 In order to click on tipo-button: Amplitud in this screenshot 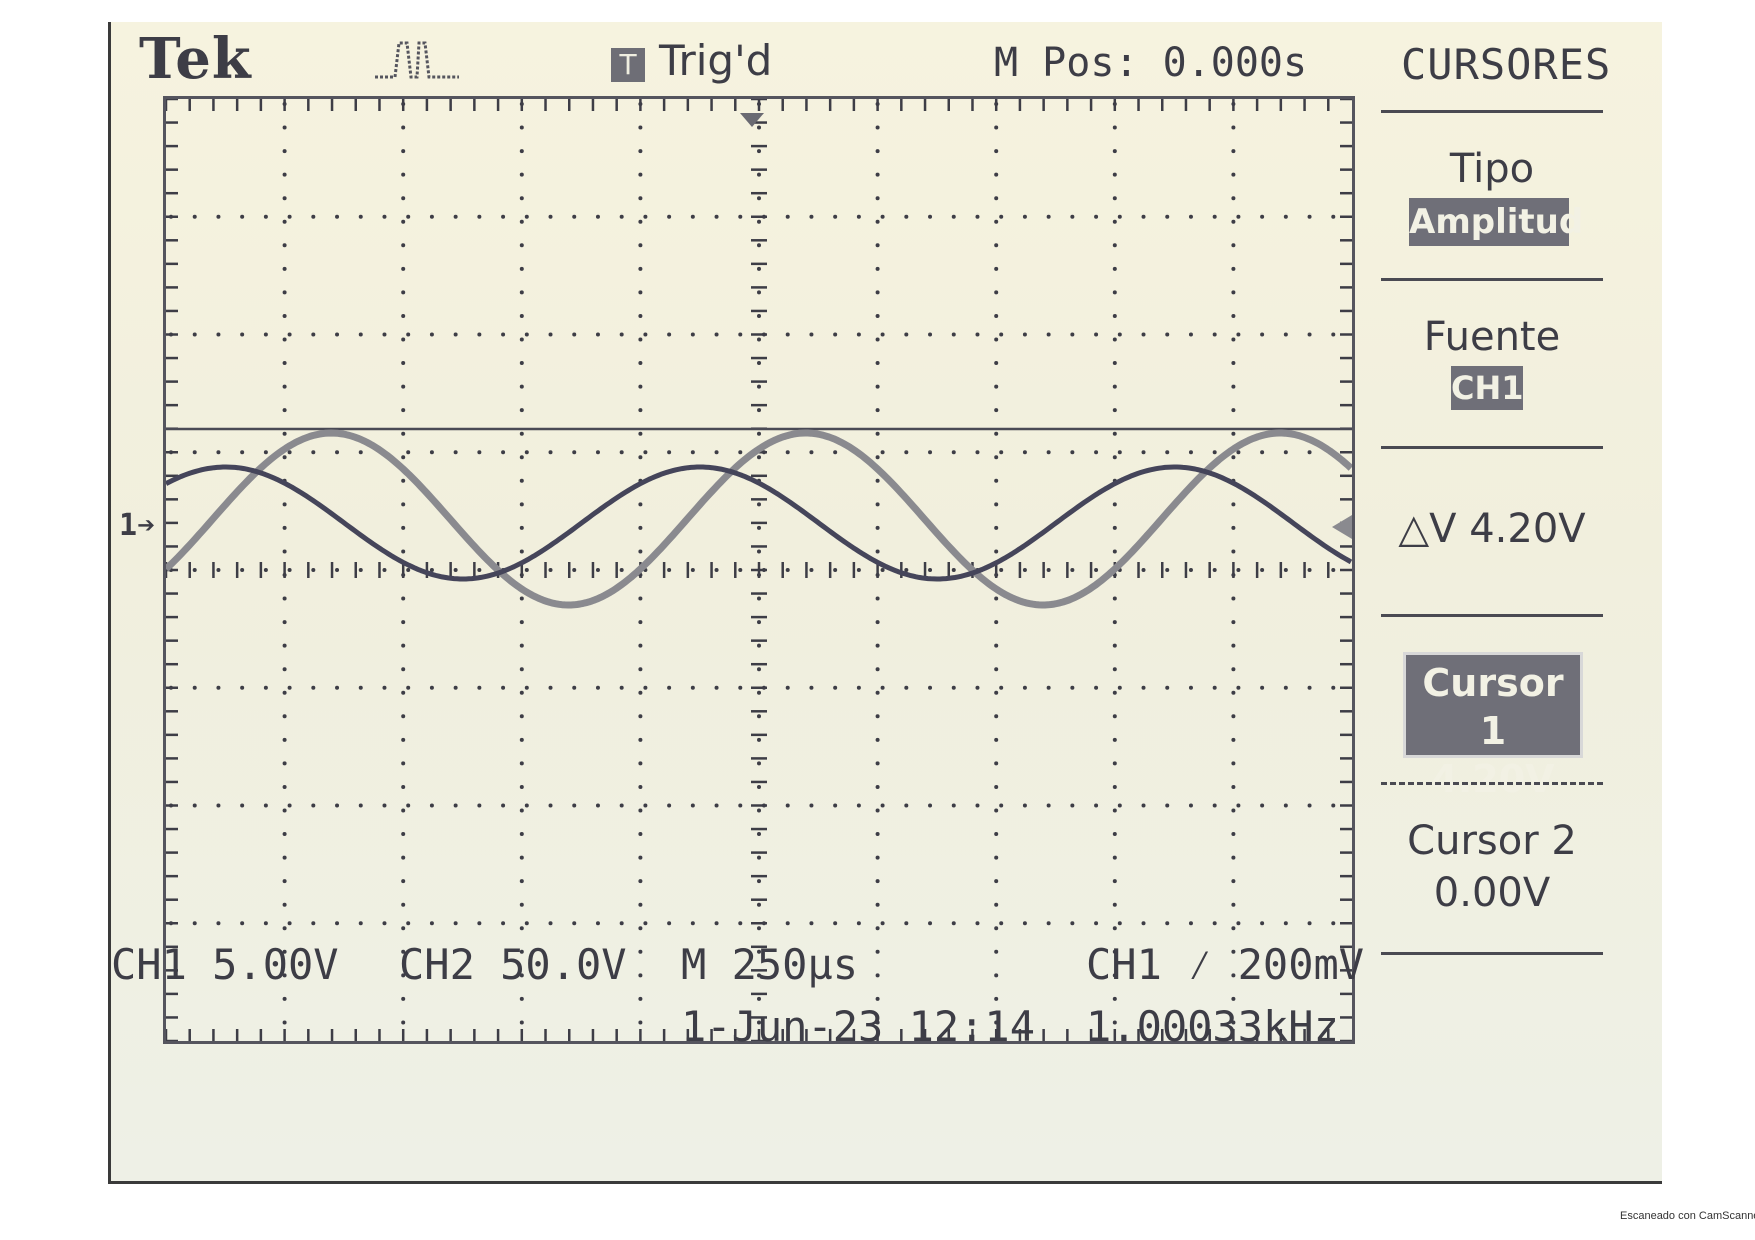, I will do `click(1496, 222)`.